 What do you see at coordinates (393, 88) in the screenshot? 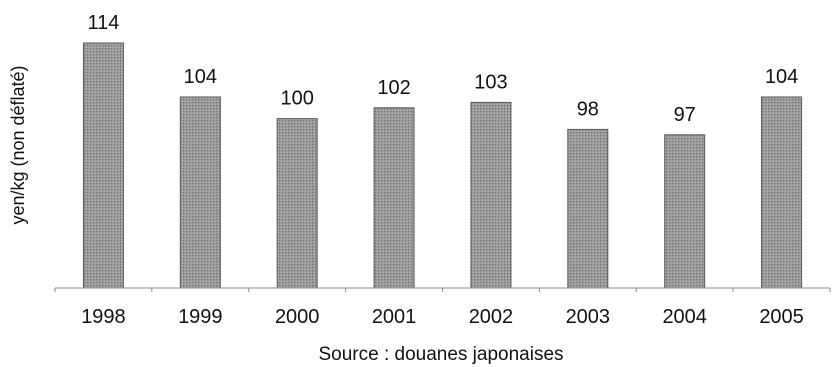
I see `data-label-2001: 102` at bounding box center [393, 88].